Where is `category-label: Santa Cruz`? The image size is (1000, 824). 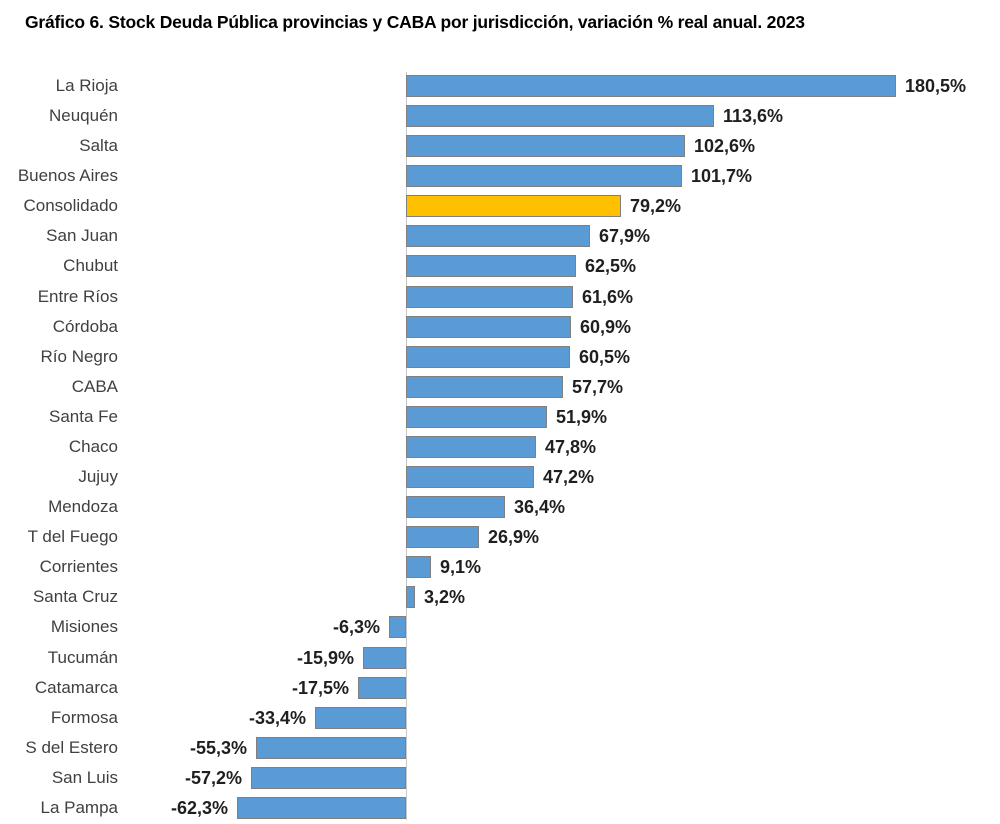
category-label: Santa Cruz is located at coordinates (75, 596).